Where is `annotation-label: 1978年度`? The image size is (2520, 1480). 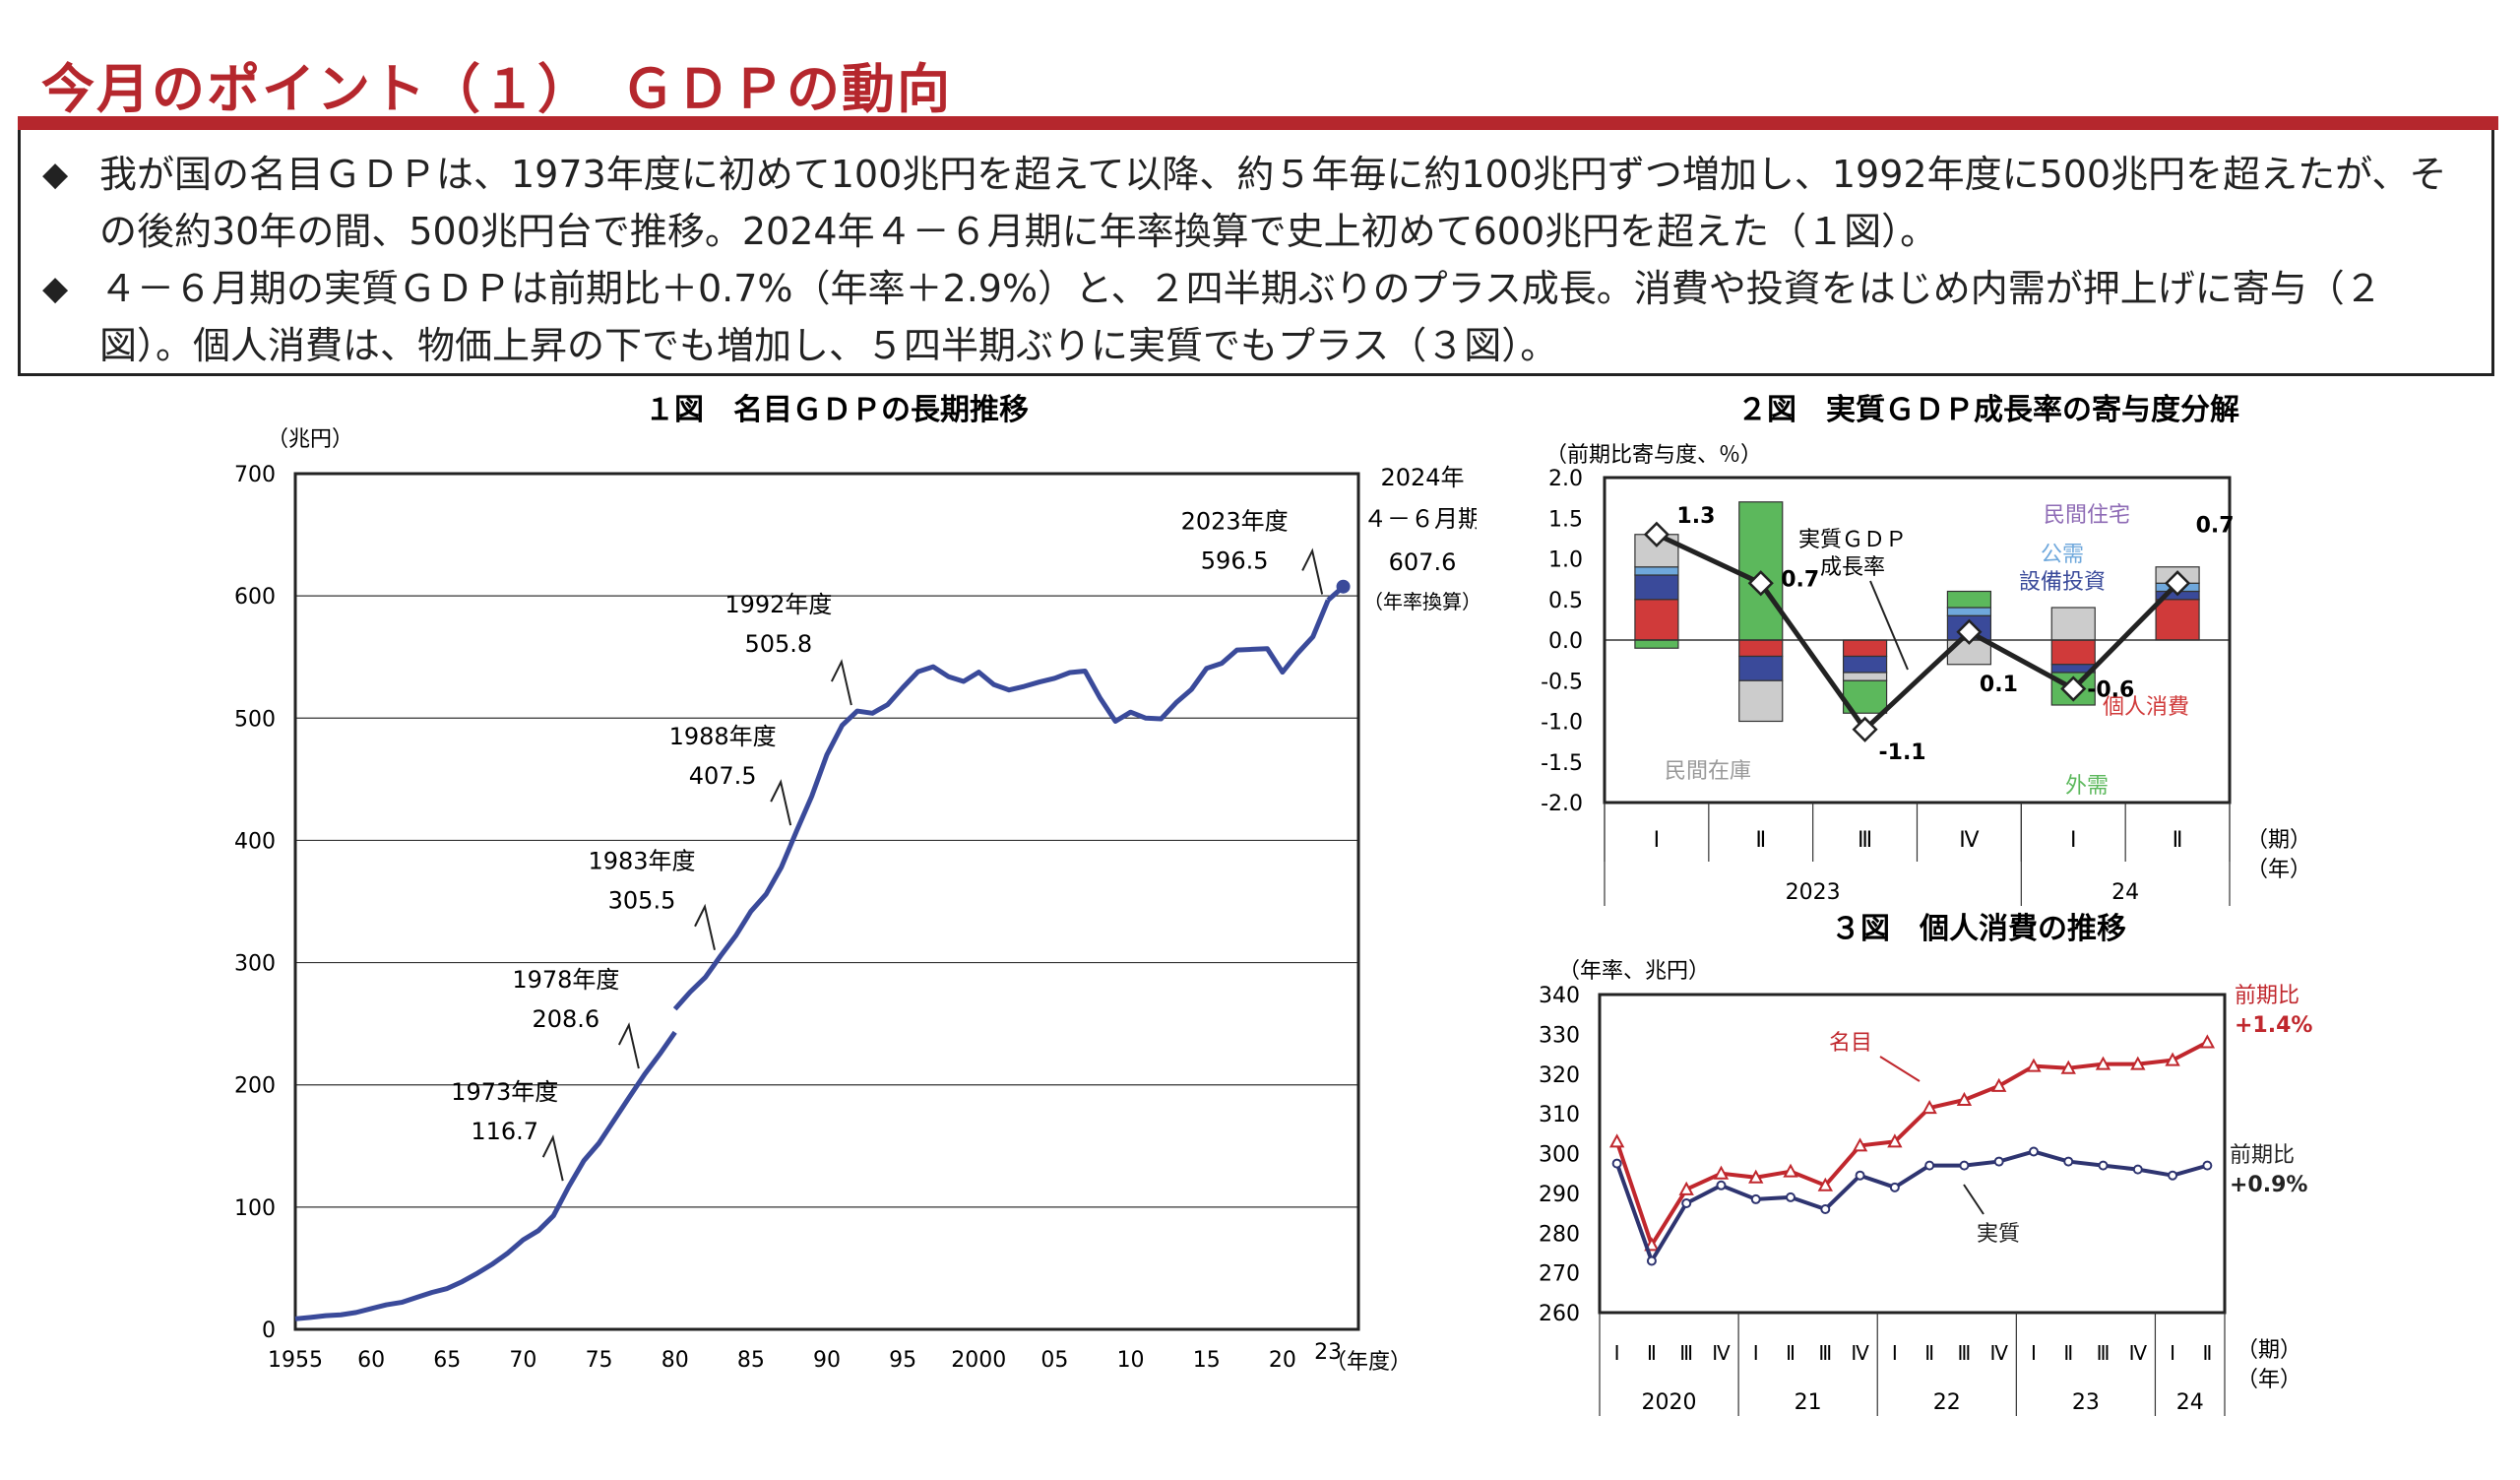 annotation-label: 1978年度 is located at coordinates (565, 980).